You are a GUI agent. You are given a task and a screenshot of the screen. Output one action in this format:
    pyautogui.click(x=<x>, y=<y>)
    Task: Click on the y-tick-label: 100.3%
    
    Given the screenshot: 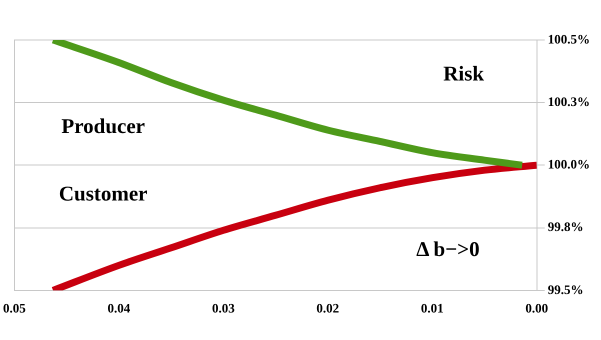 What is the action you would take?
    pyautogui.click(x=569, y=101)
    